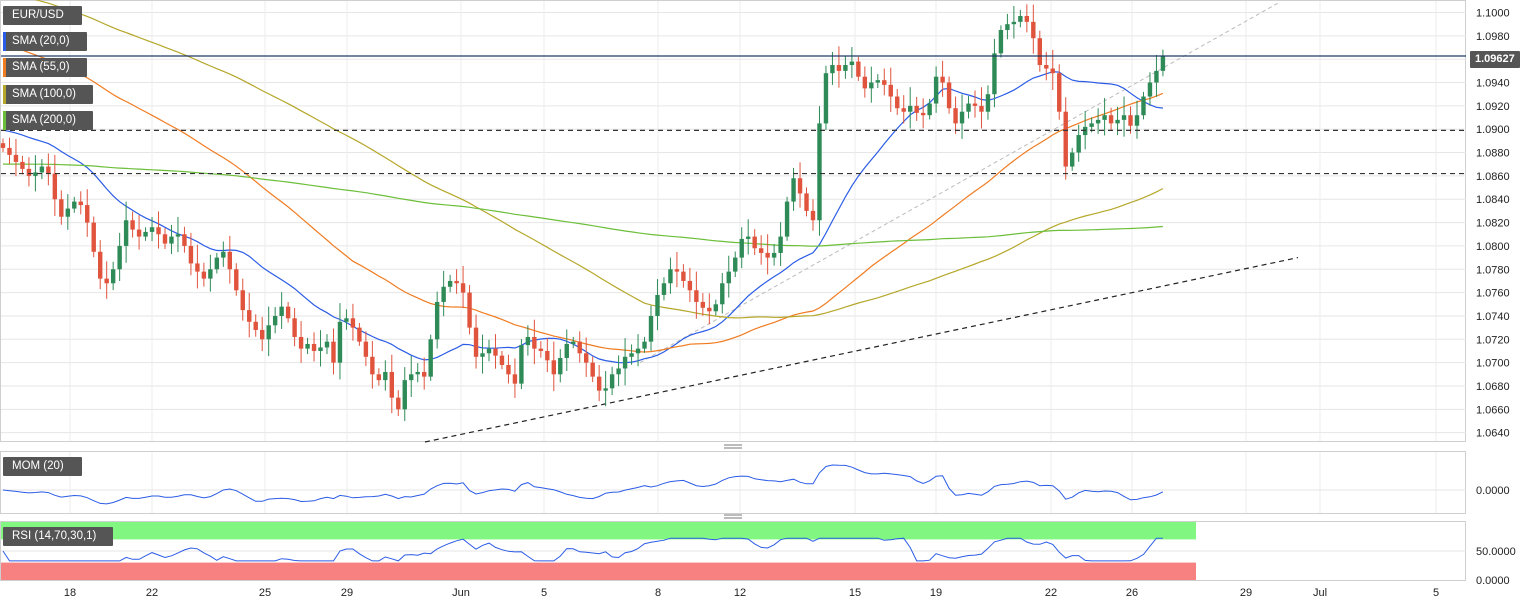 Image resolution: width=1536 pixels, height=605 pixels. I want to click on x-tick-label: 19, so click(936, 593).